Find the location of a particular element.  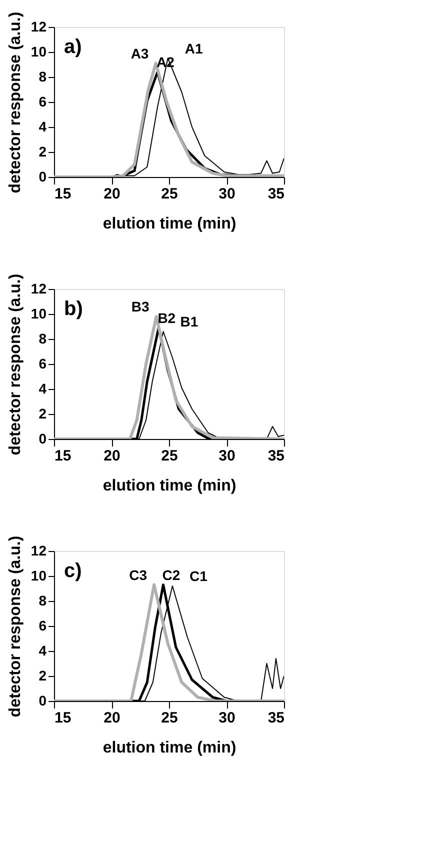

series-label: C3 is located at coordinates (138, 574).